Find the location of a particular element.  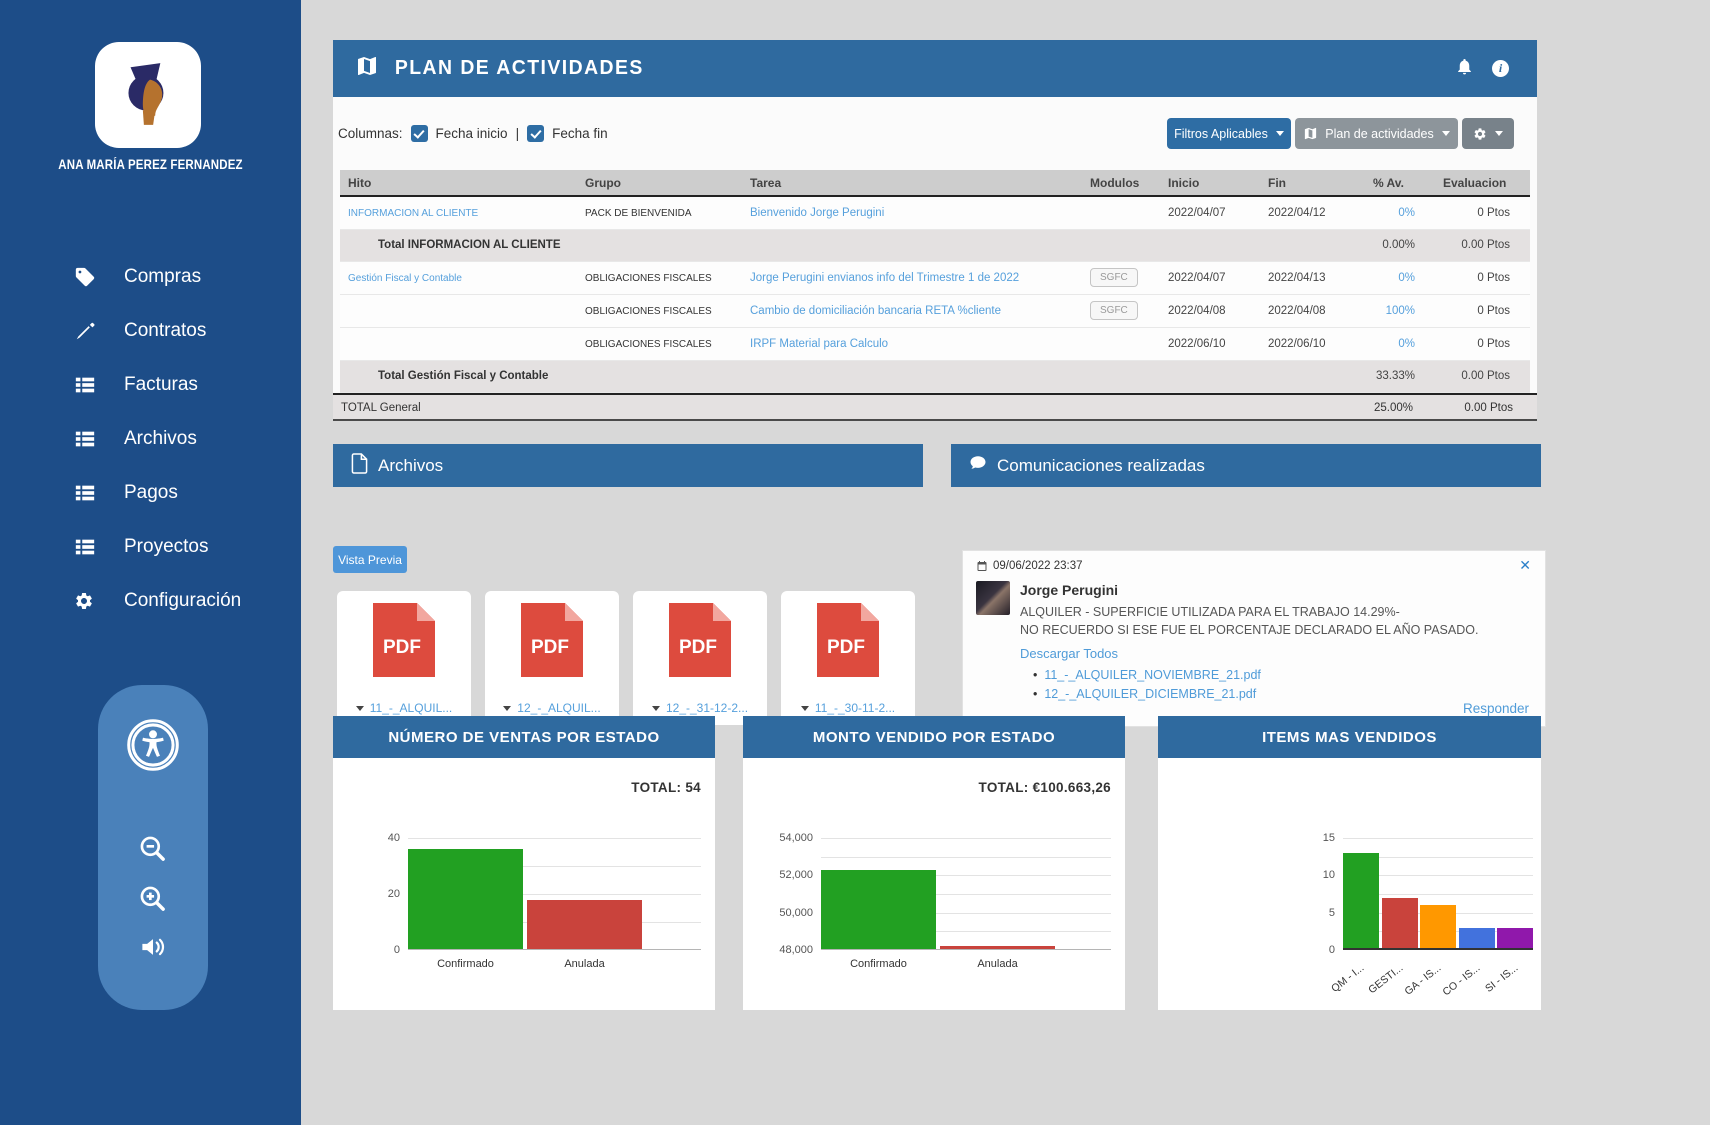

info-icon: i is located at coordinates (1500, 68).